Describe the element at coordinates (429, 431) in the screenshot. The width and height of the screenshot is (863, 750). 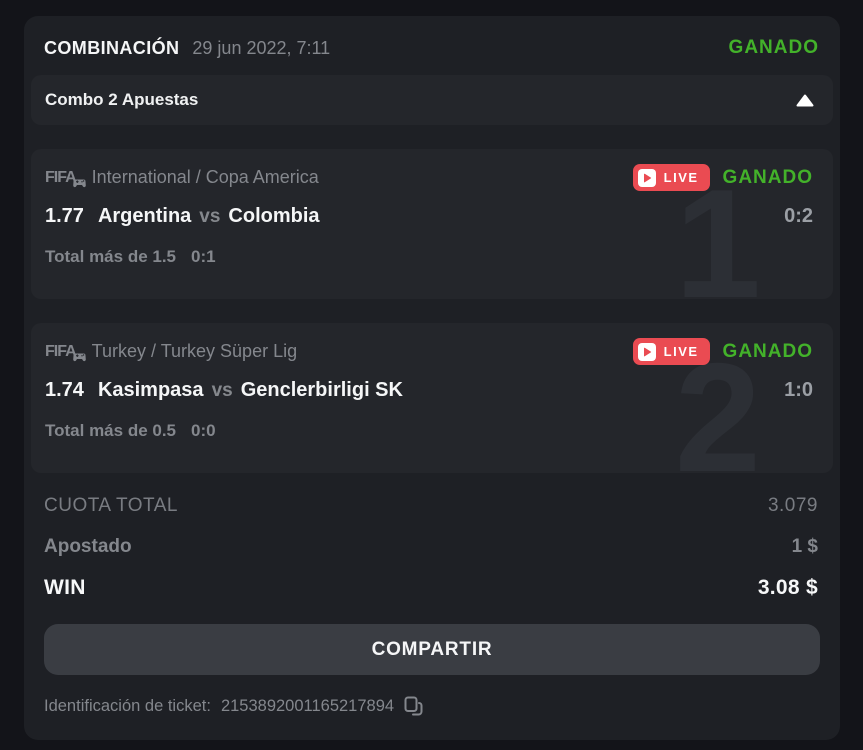
I see `bet-market-row: Total más de 0.5 0:0` at that location.